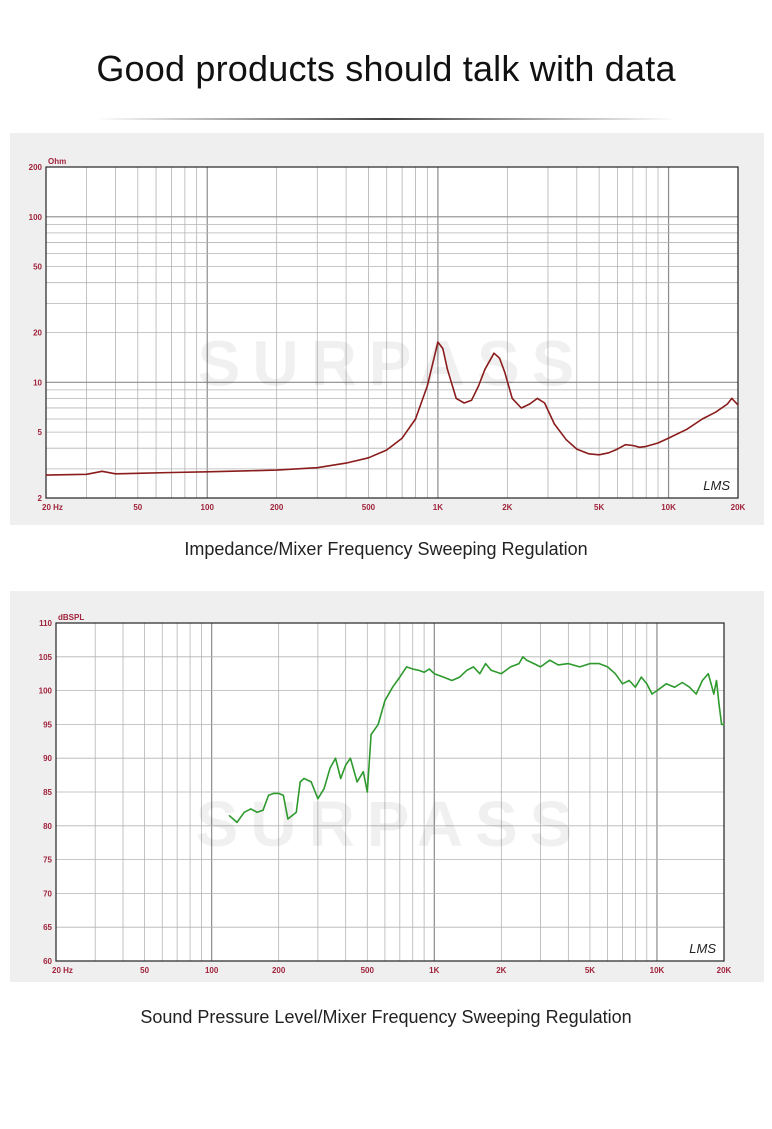 This screenshot has width=772, height=1129. Describe the element at coordinates (386, 68) in the screenshot. I see `page-headline: Good products should talk with data` at that location.